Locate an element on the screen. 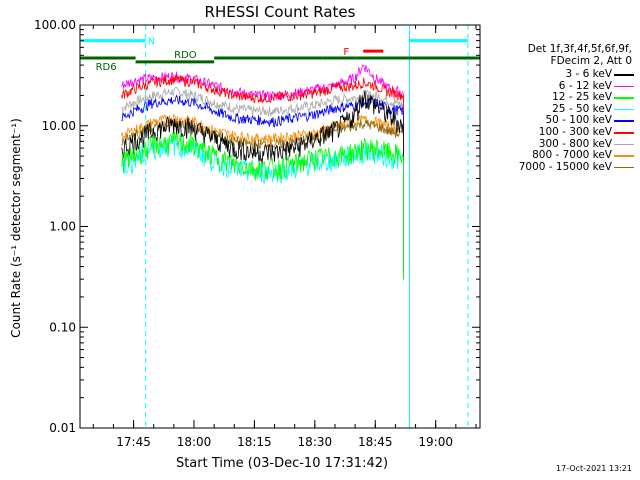 The image size is (640, 480). legend-entry: 3 - 6 keV is located at coordinates (559, 74).